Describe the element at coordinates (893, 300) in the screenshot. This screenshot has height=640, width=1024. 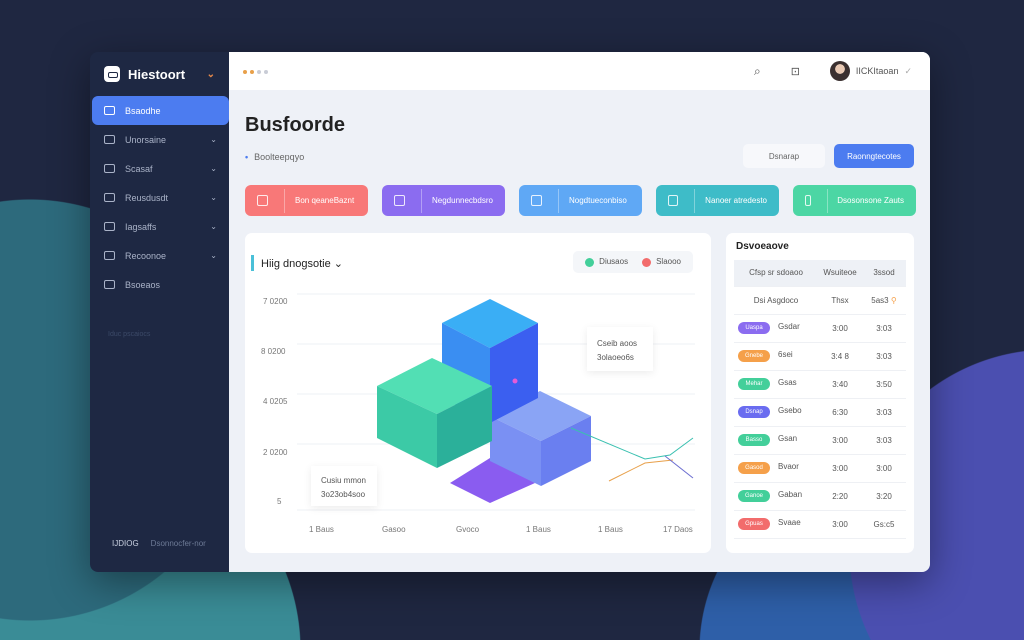
I see `sort-icon: ⚲` at that location.